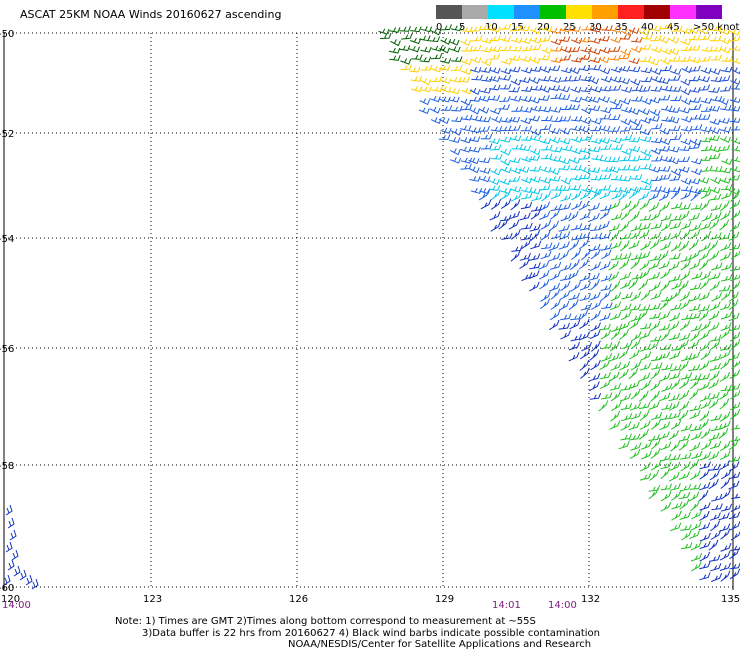 The height and width of the screenshot is (650, 740). What do you see at coordinates (491, 27) in the screenshot?
I see `legend-label: 10` at bounding box center [491, 27].